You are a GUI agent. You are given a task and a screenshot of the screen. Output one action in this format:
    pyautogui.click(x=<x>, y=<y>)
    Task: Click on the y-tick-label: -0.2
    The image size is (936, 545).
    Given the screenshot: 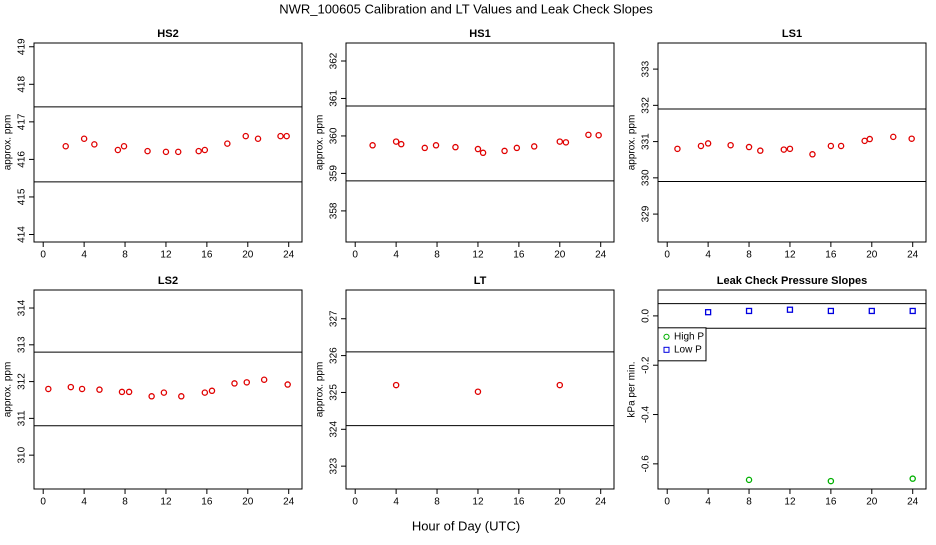 What is the action you would take?
    pyautogui.click(x=646, y=365)
    